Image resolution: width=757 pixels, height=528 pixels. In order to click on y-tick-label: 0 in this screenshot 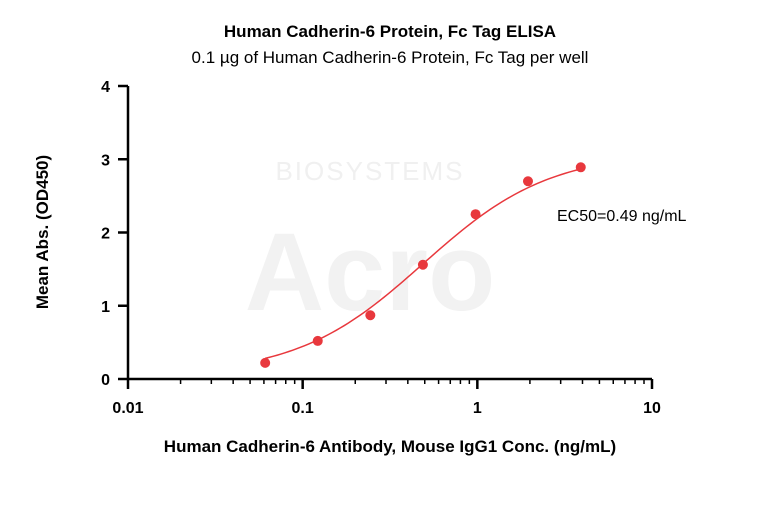, I will do `click(105, 380)`.